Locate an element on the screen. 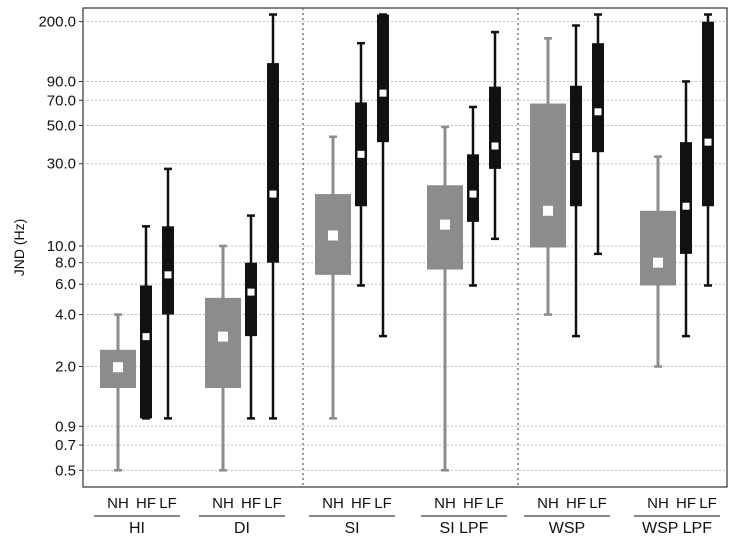 The image size is (732, 543). y-tick-label: 2.0 is located at coordinates (65, 366).